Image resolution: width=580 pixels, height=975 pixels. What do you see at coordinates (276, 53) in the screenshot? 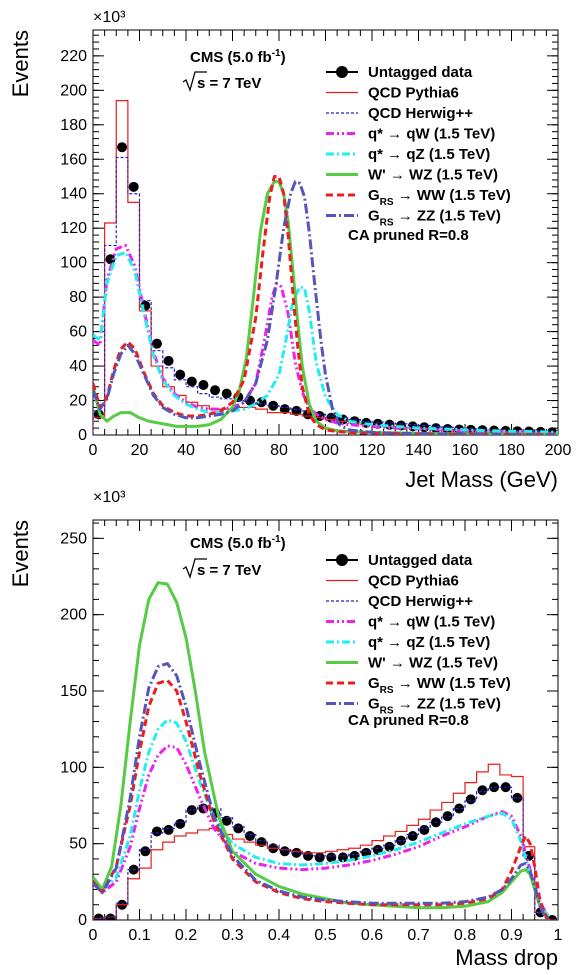
I see `cms-label-sup: -1` at bounding box center [276, 53].